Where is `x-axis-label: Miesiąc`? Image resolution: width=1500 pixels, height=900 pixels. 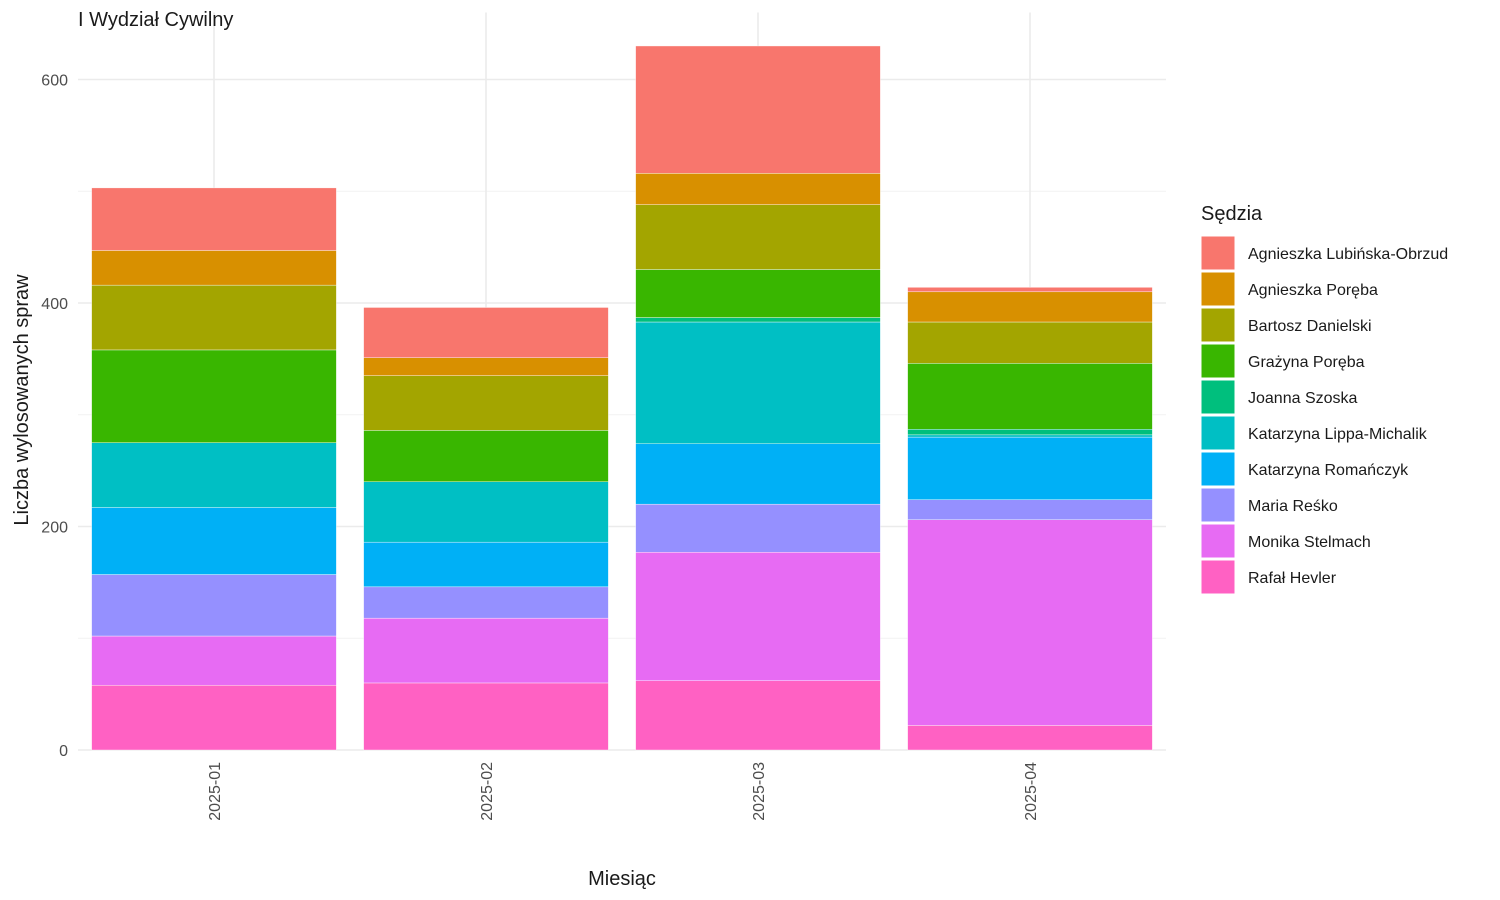
x-axis-label: Miesiąc is located at coordinates (622, 879).